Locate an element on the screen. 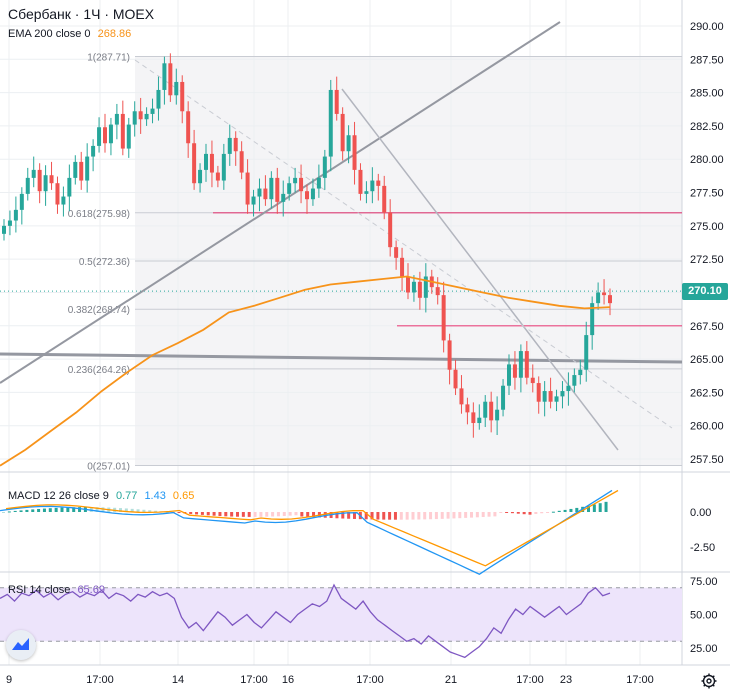  rsi-tick-label: 50.00 is located at coordinates (704, 616).